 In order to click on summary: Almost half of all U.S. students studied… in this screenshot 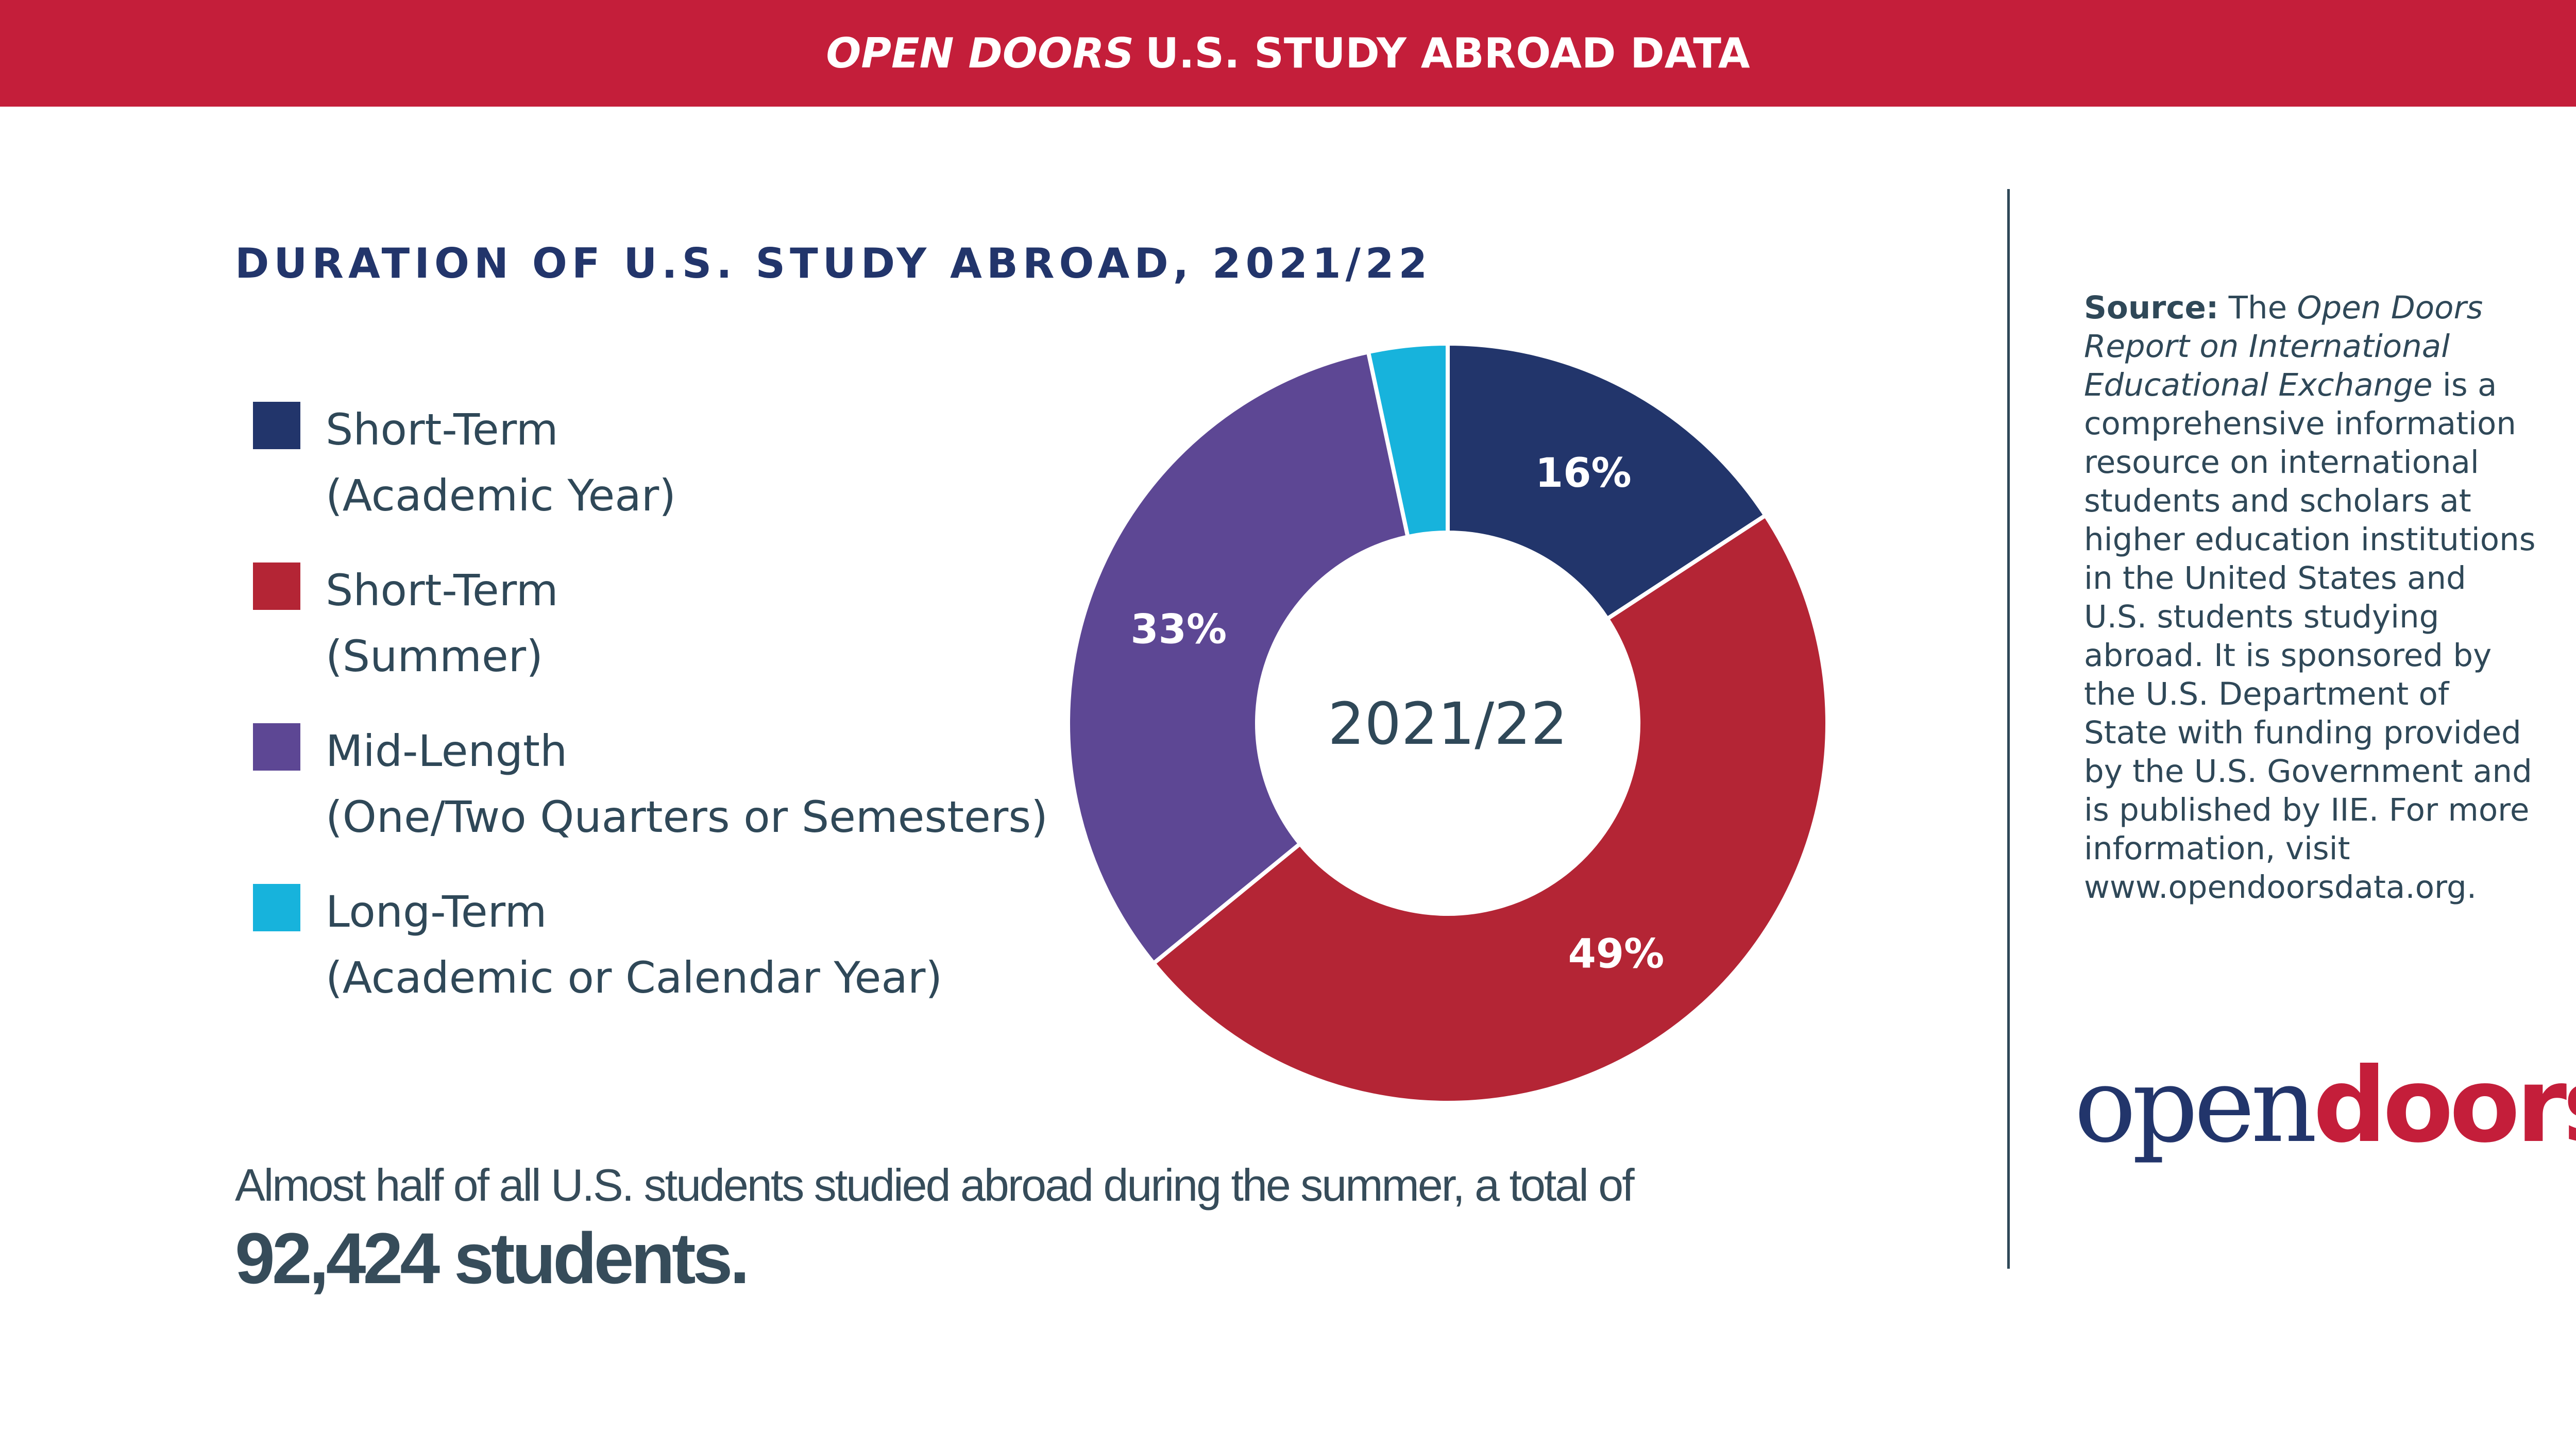, I will do `click(935, 1230)`.